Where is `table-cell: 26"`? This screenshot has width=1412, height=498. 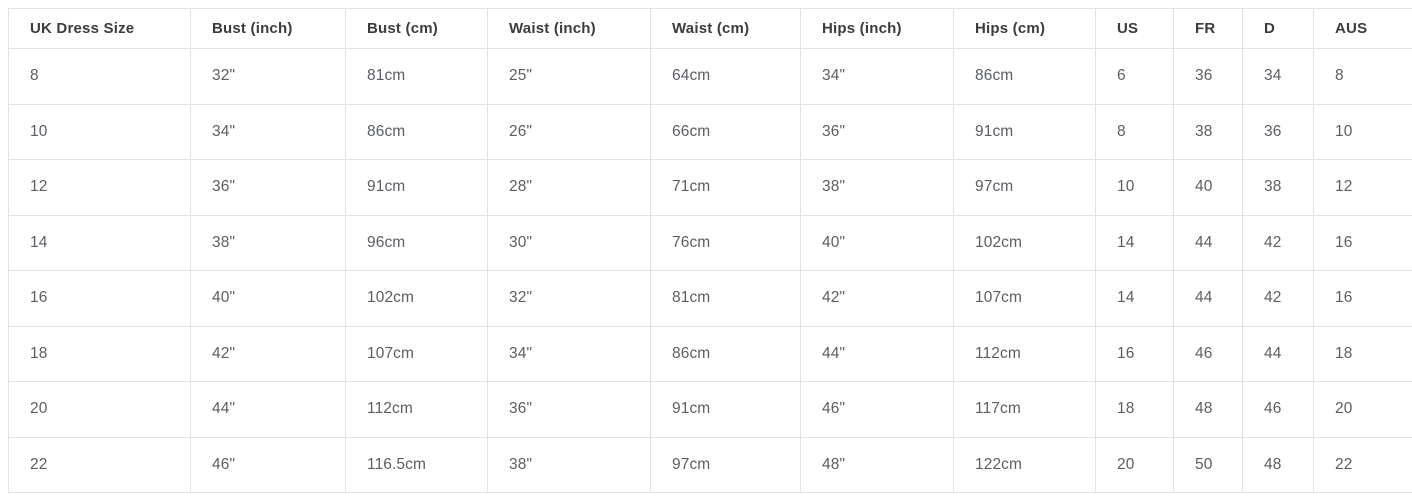 table-cell: 26" is located at coordinates (569, 131).